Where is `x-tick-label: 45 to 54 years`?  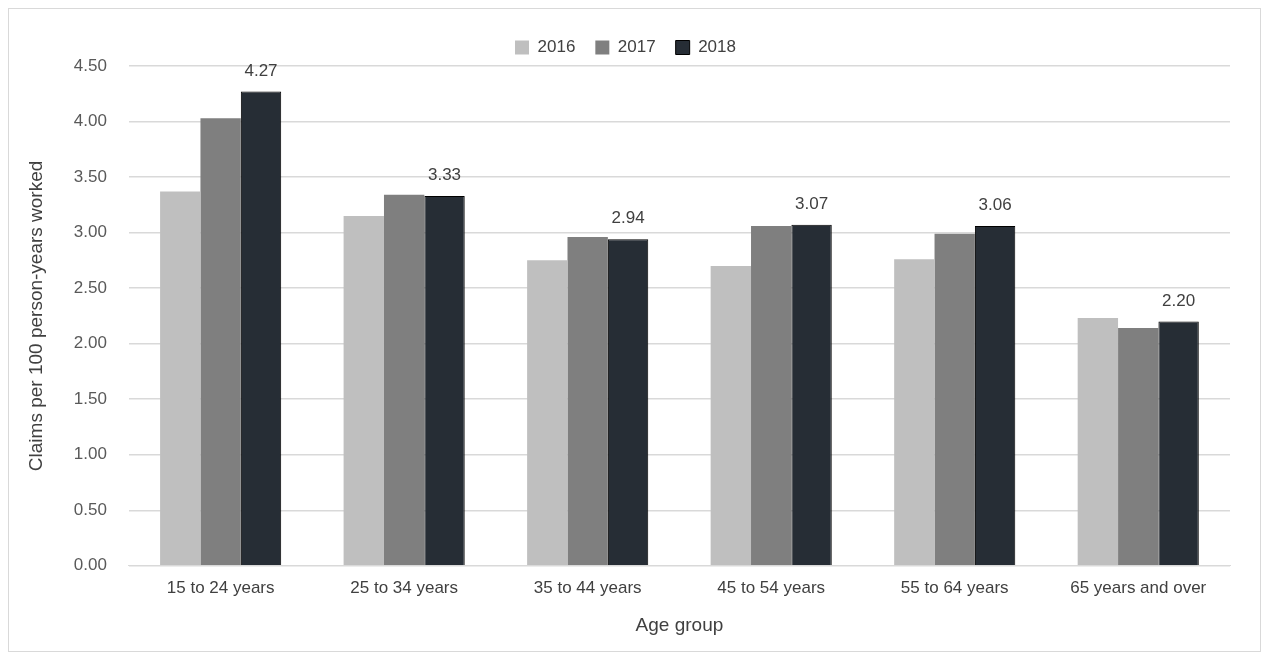 x-tick-label: 45 to 54 years is located at coordinates (771, 587).